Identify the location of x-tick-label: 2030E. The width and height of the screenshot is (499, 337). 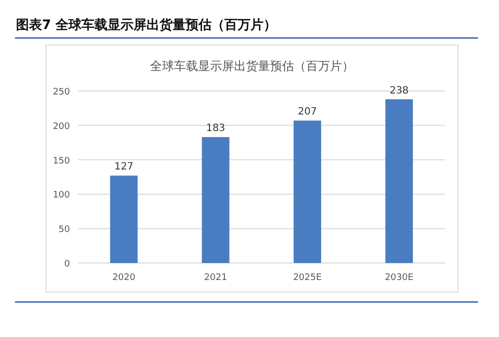
(399, 278).